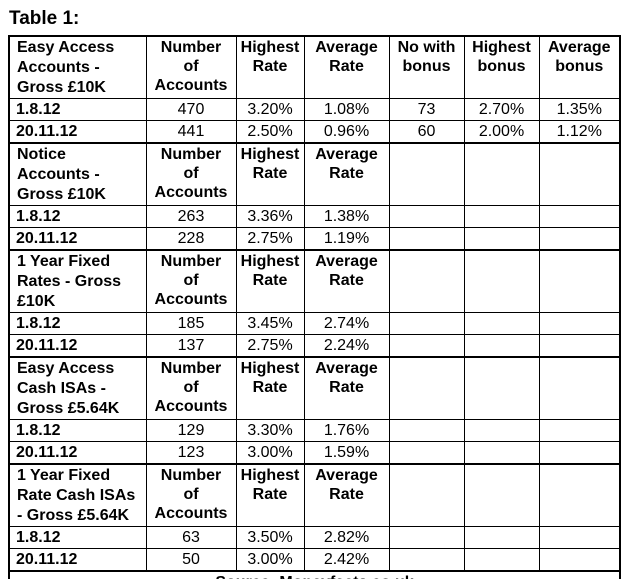 The height and width of the screenshot is (579, 630). What do you see at coordinates (426, 109) in the screenshot?
I see `value-cell: 73` at bounding box center [426, 109].